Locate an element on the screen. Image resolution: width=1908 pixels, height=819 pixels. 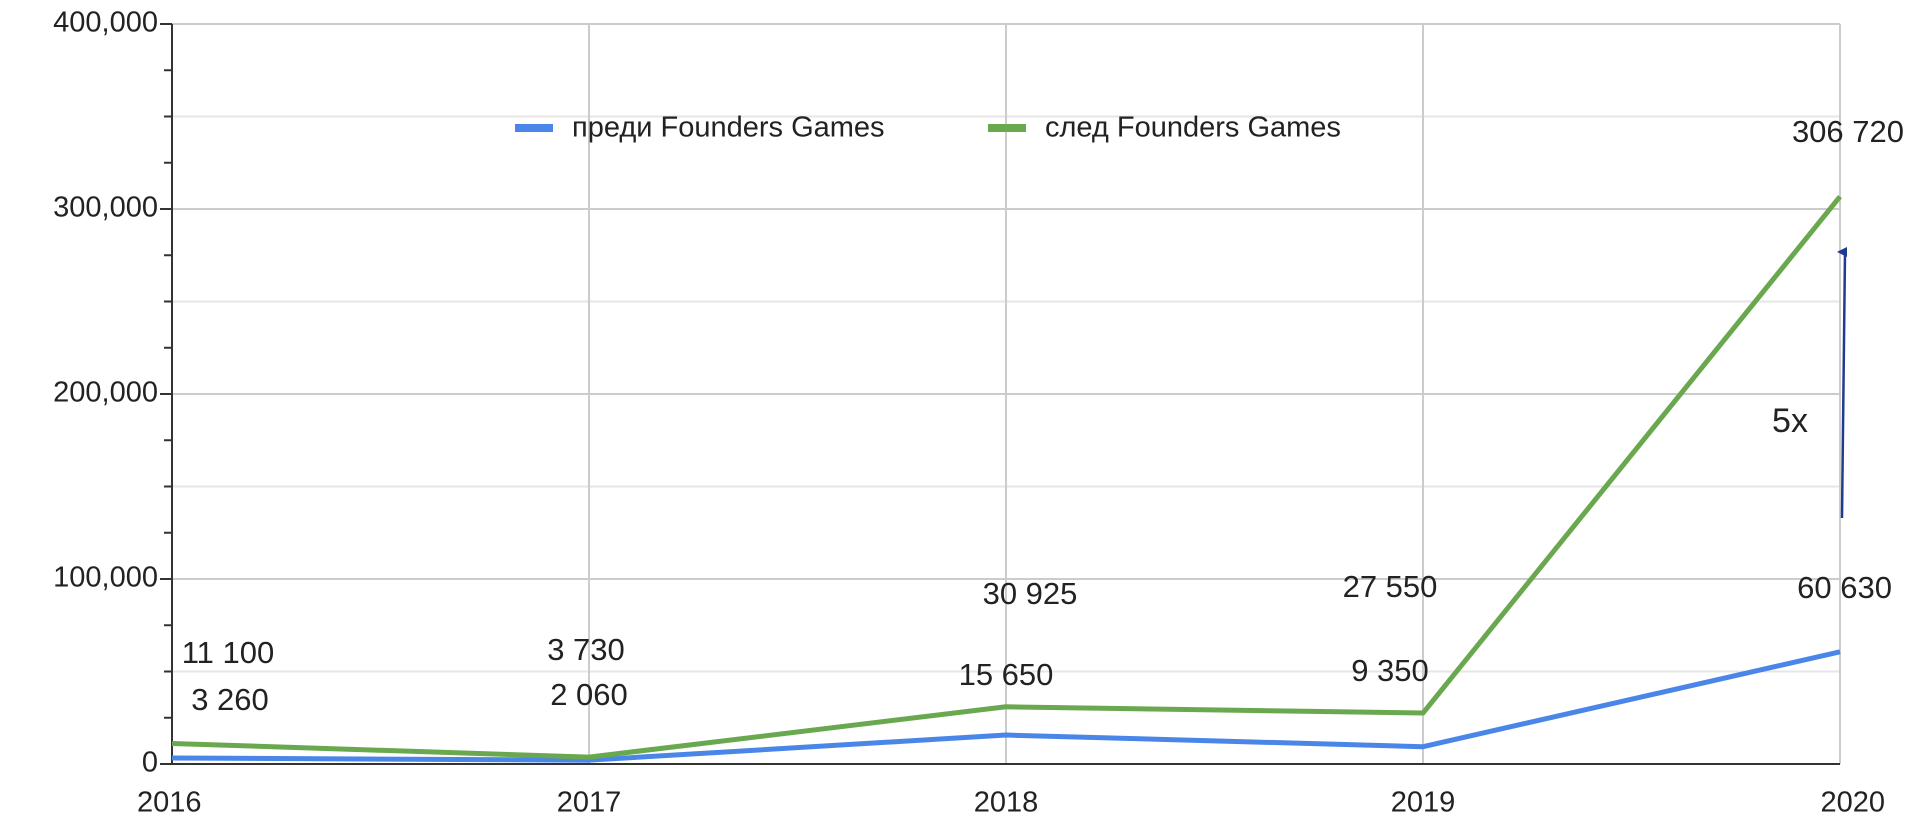
x-tick-label: 2019 is located at coordinates (1423, 803).